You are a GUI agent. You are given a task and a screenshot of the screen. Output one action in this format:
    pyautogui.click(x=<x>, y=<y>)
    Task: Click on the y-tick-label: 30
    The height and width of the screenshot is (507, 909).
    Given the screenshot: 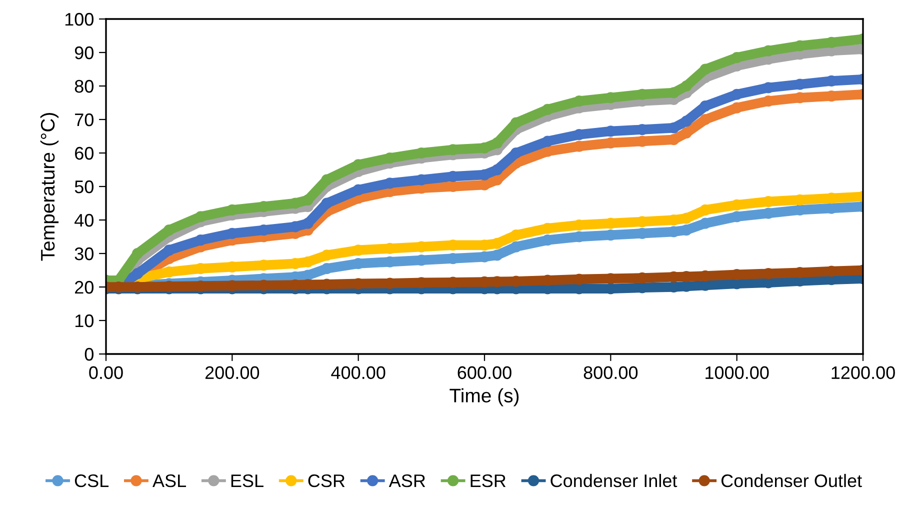 What is the action you would take?
    pyautogui.click(x=84, y=253)
    